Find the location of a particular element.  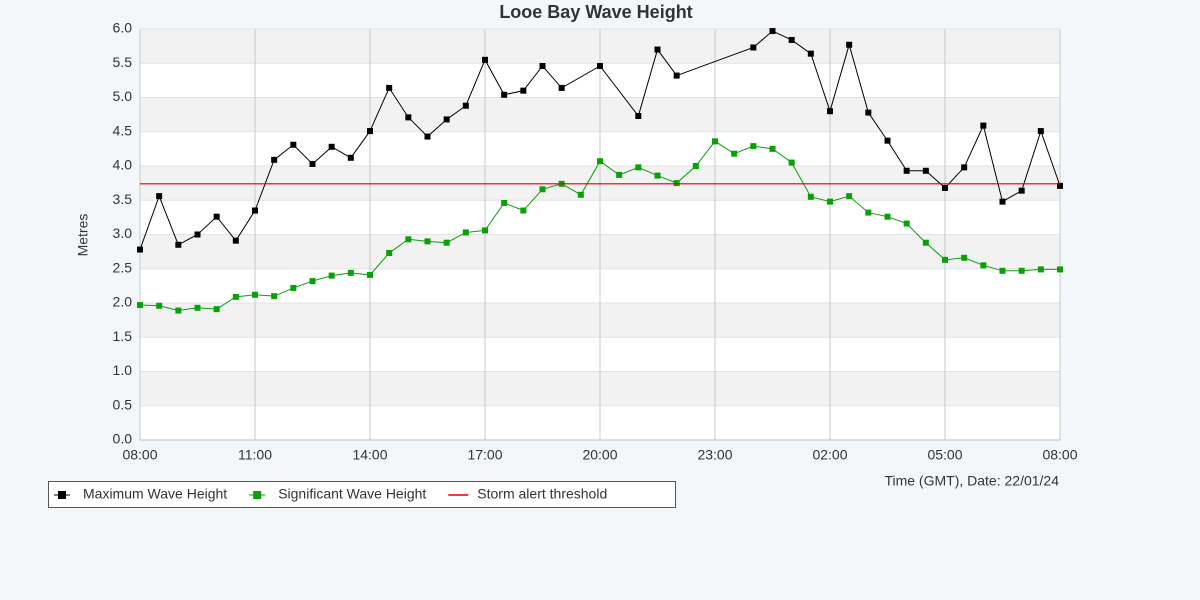

y-tick-label: 0.5 is located at coordinates (123, 404).